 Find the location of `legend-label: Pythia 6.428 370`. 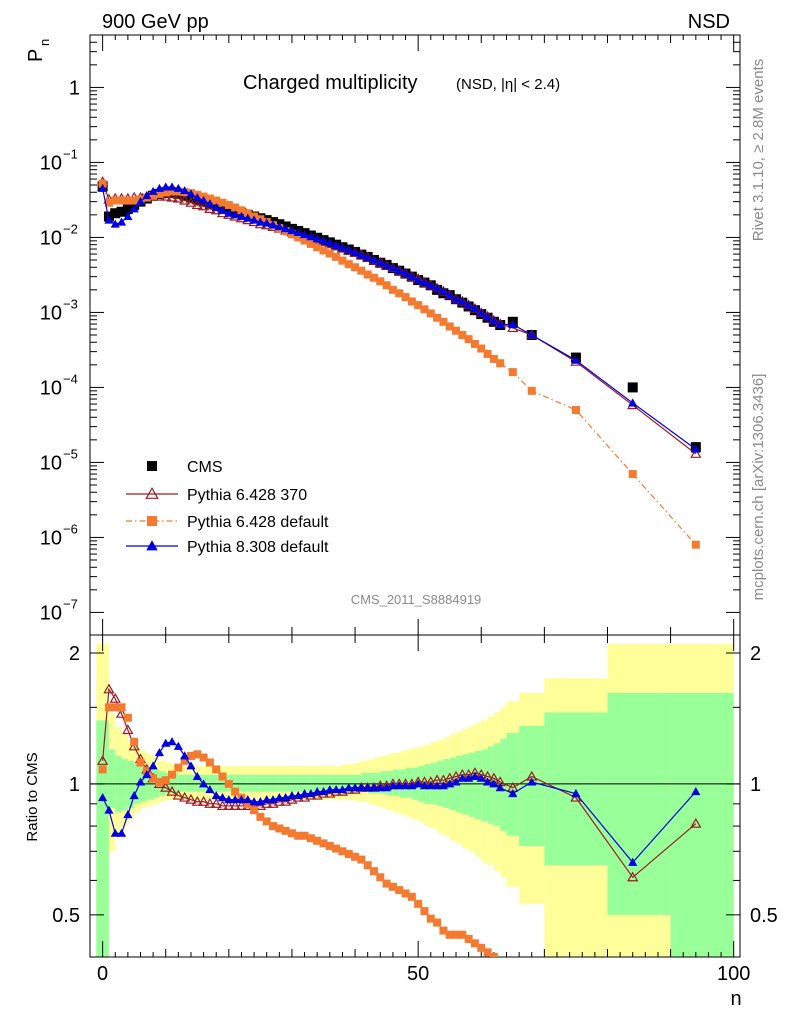

legend-label: Pythia 6.428 370 is located at coordinates (247, 495).